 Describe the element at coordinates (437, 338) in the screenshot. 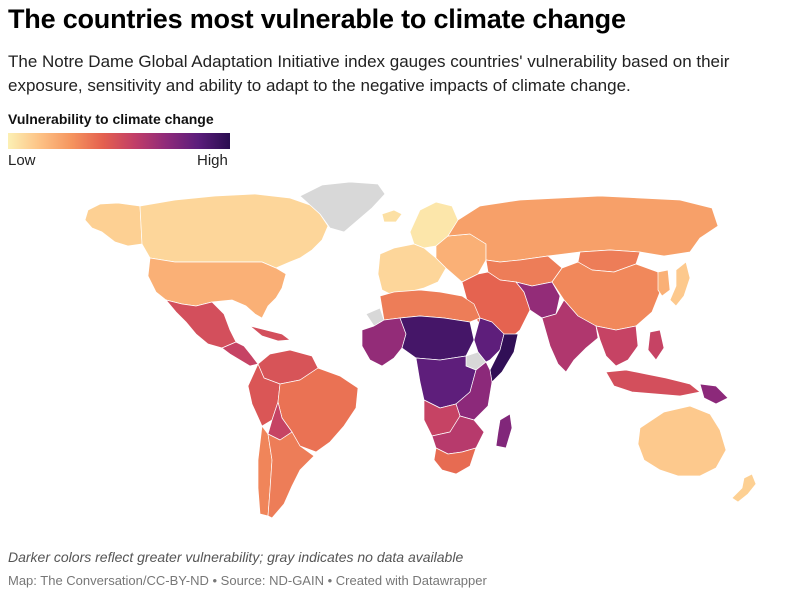

I see `region-sahel` at that location.